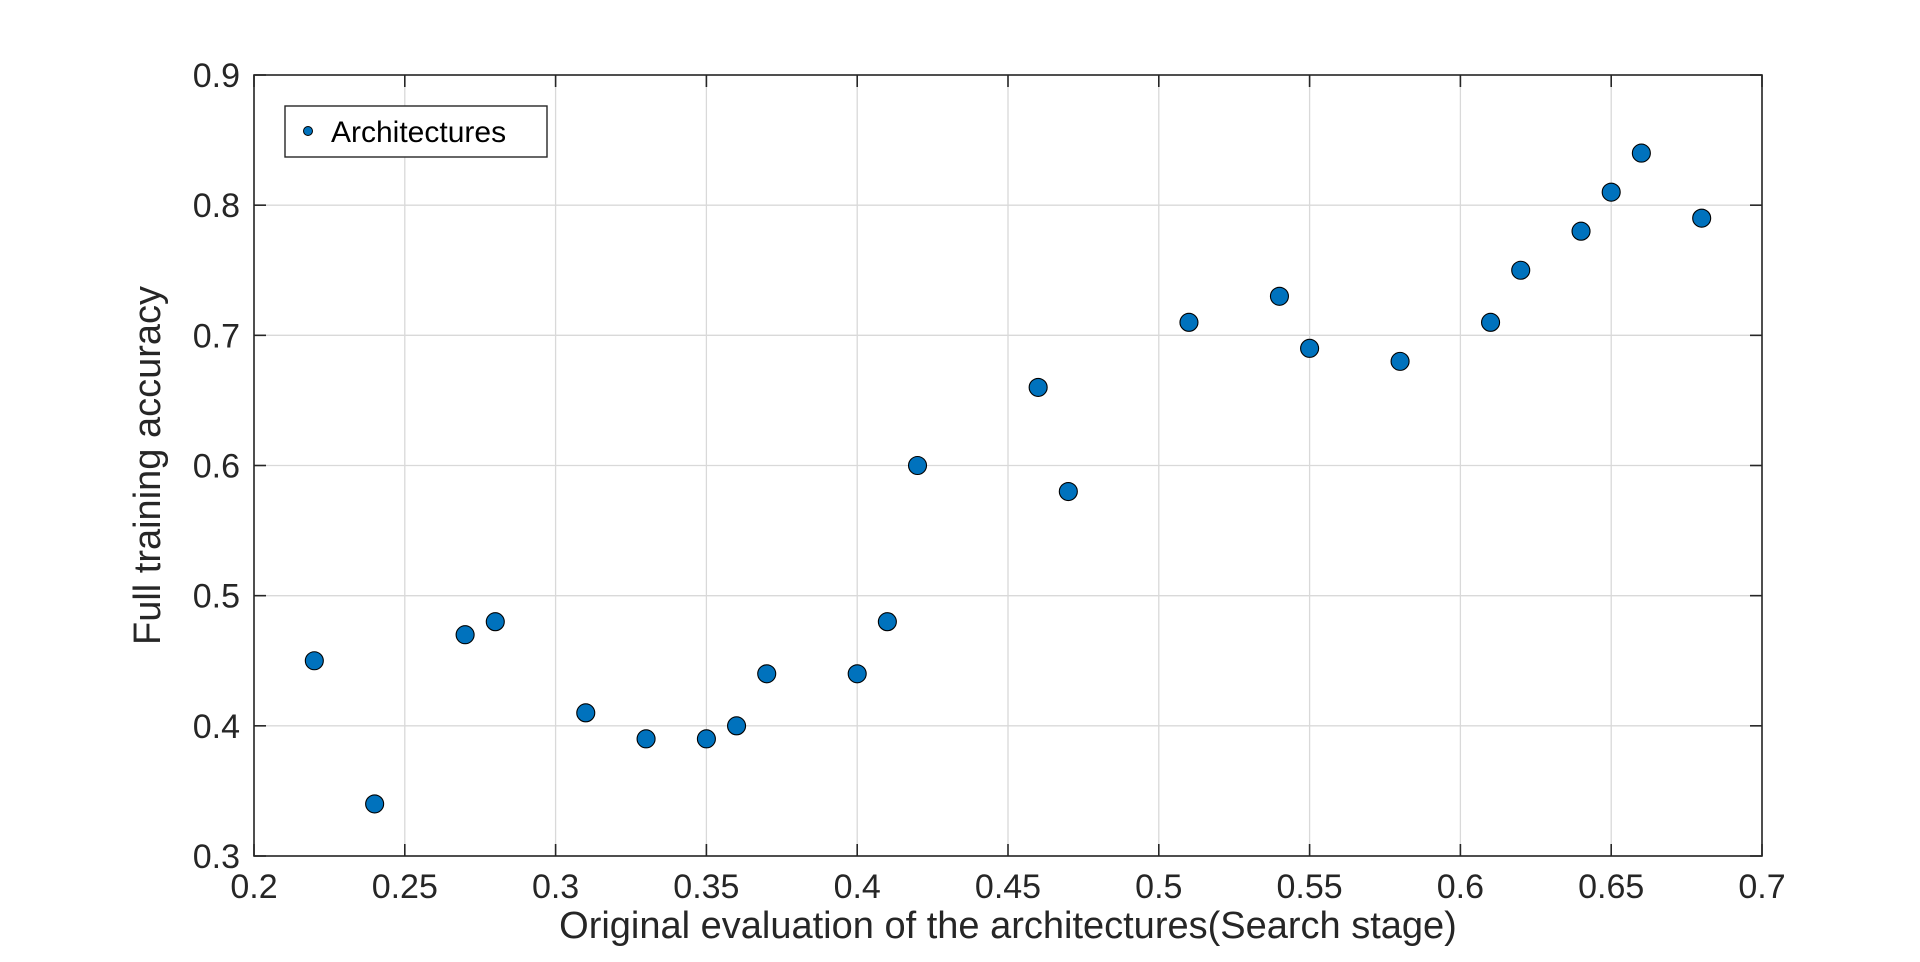  I want to click on legend-label: Architectures, so click(418, 132).